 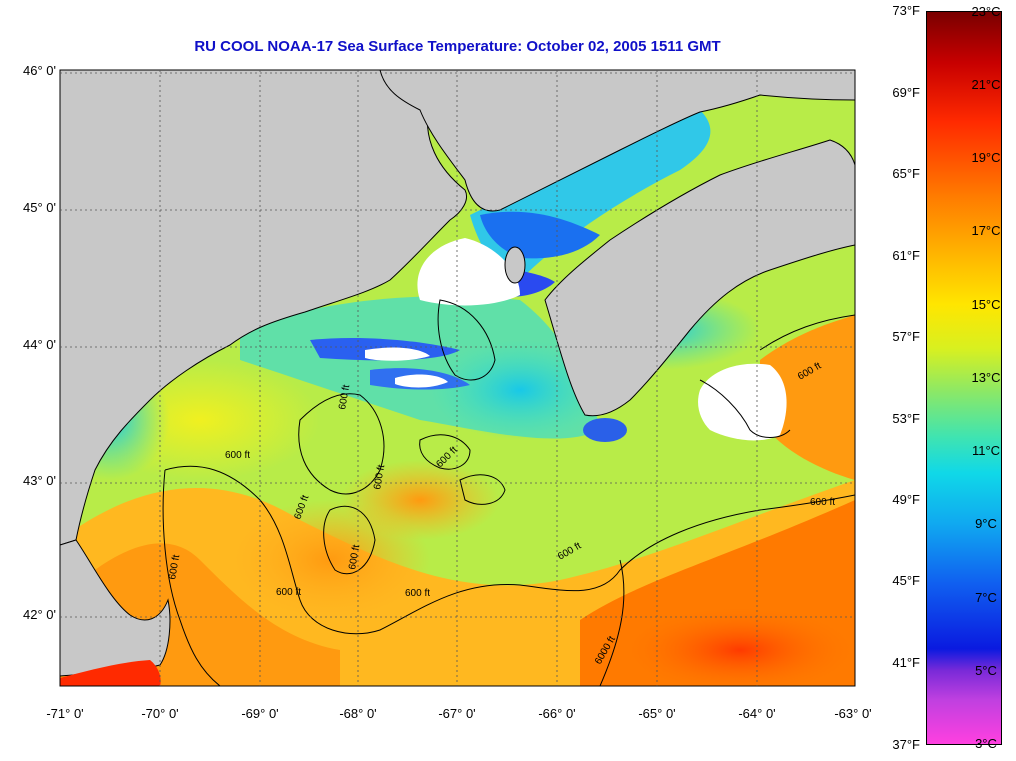 I want to click on colorbar-f-label: 45°F, so click(x=906, y=580).